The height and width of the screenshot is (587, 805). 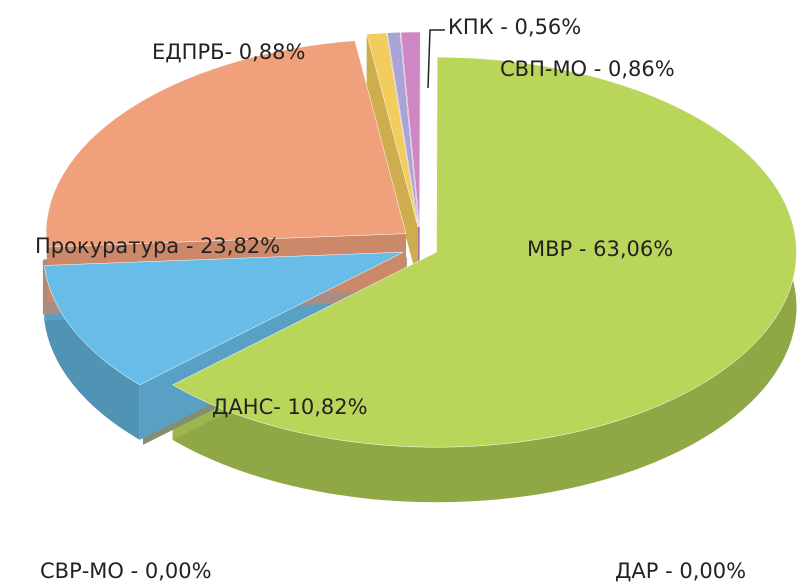 I want to click on slice-label: Прокуратура - 23,82%, so click(x=157, y=246).